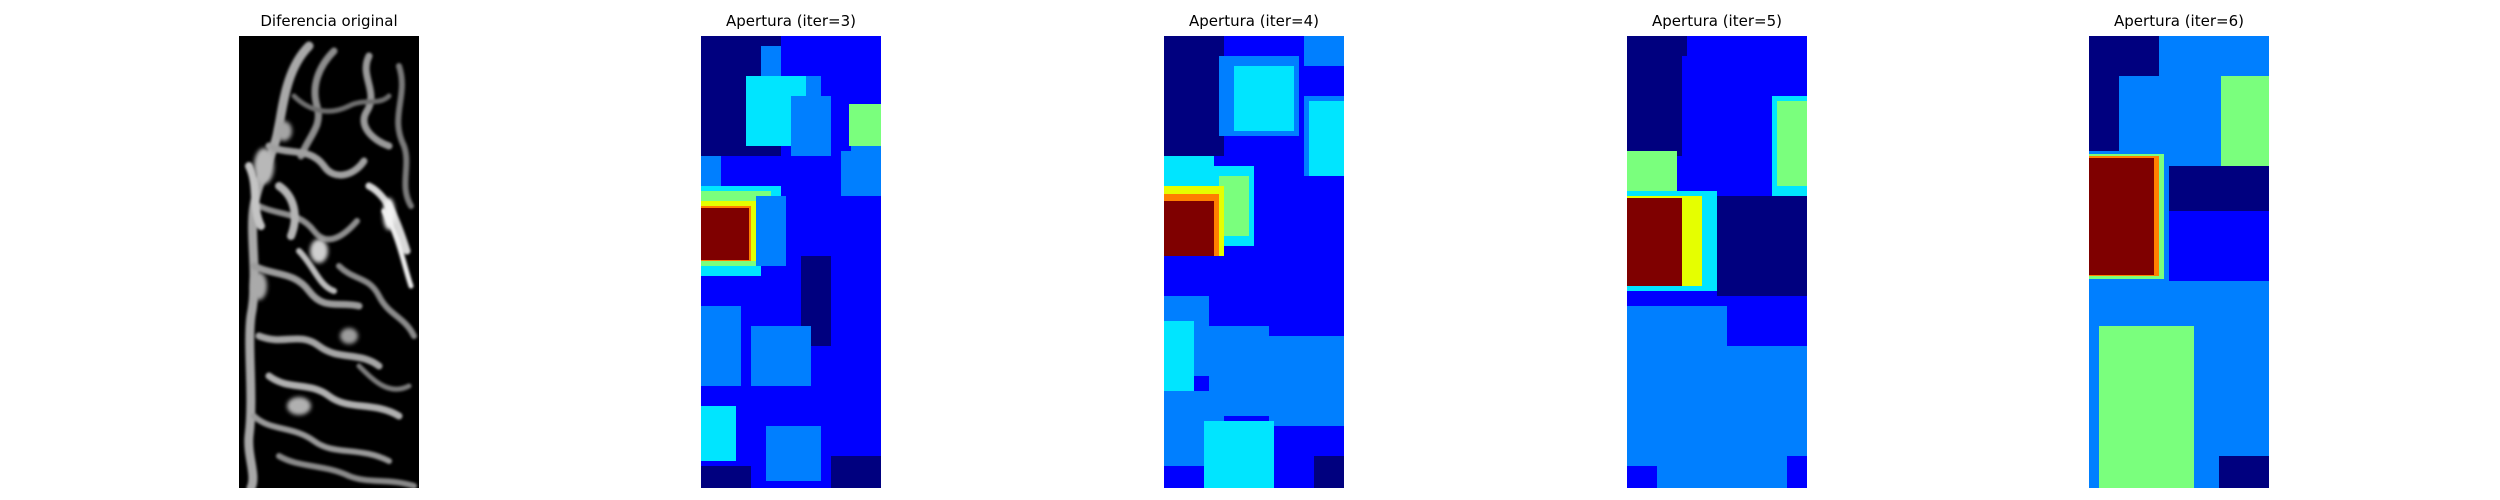  What do you see at coordinates (329, 21) in the screenshot?
I see `panel-title: Diferencia original` at bounding box center [329, 21].